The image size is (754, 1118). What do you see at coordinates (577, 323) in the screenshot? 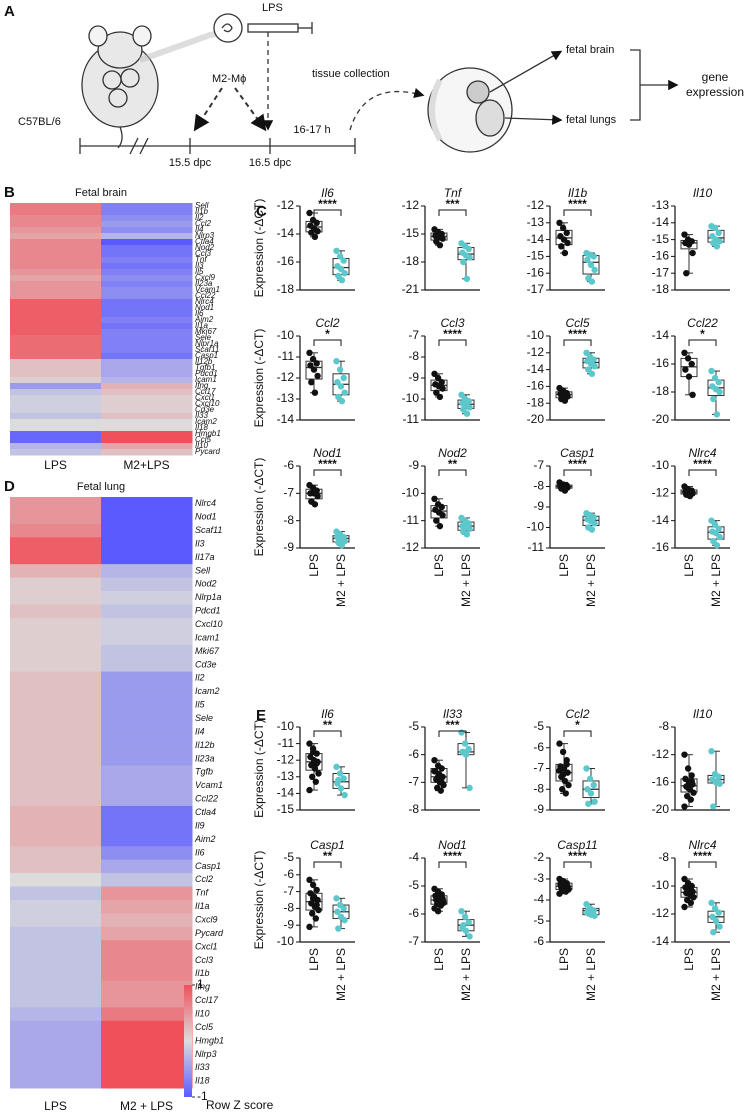
I see `plot-title: Ccl5` at bounding box center [577, 323].